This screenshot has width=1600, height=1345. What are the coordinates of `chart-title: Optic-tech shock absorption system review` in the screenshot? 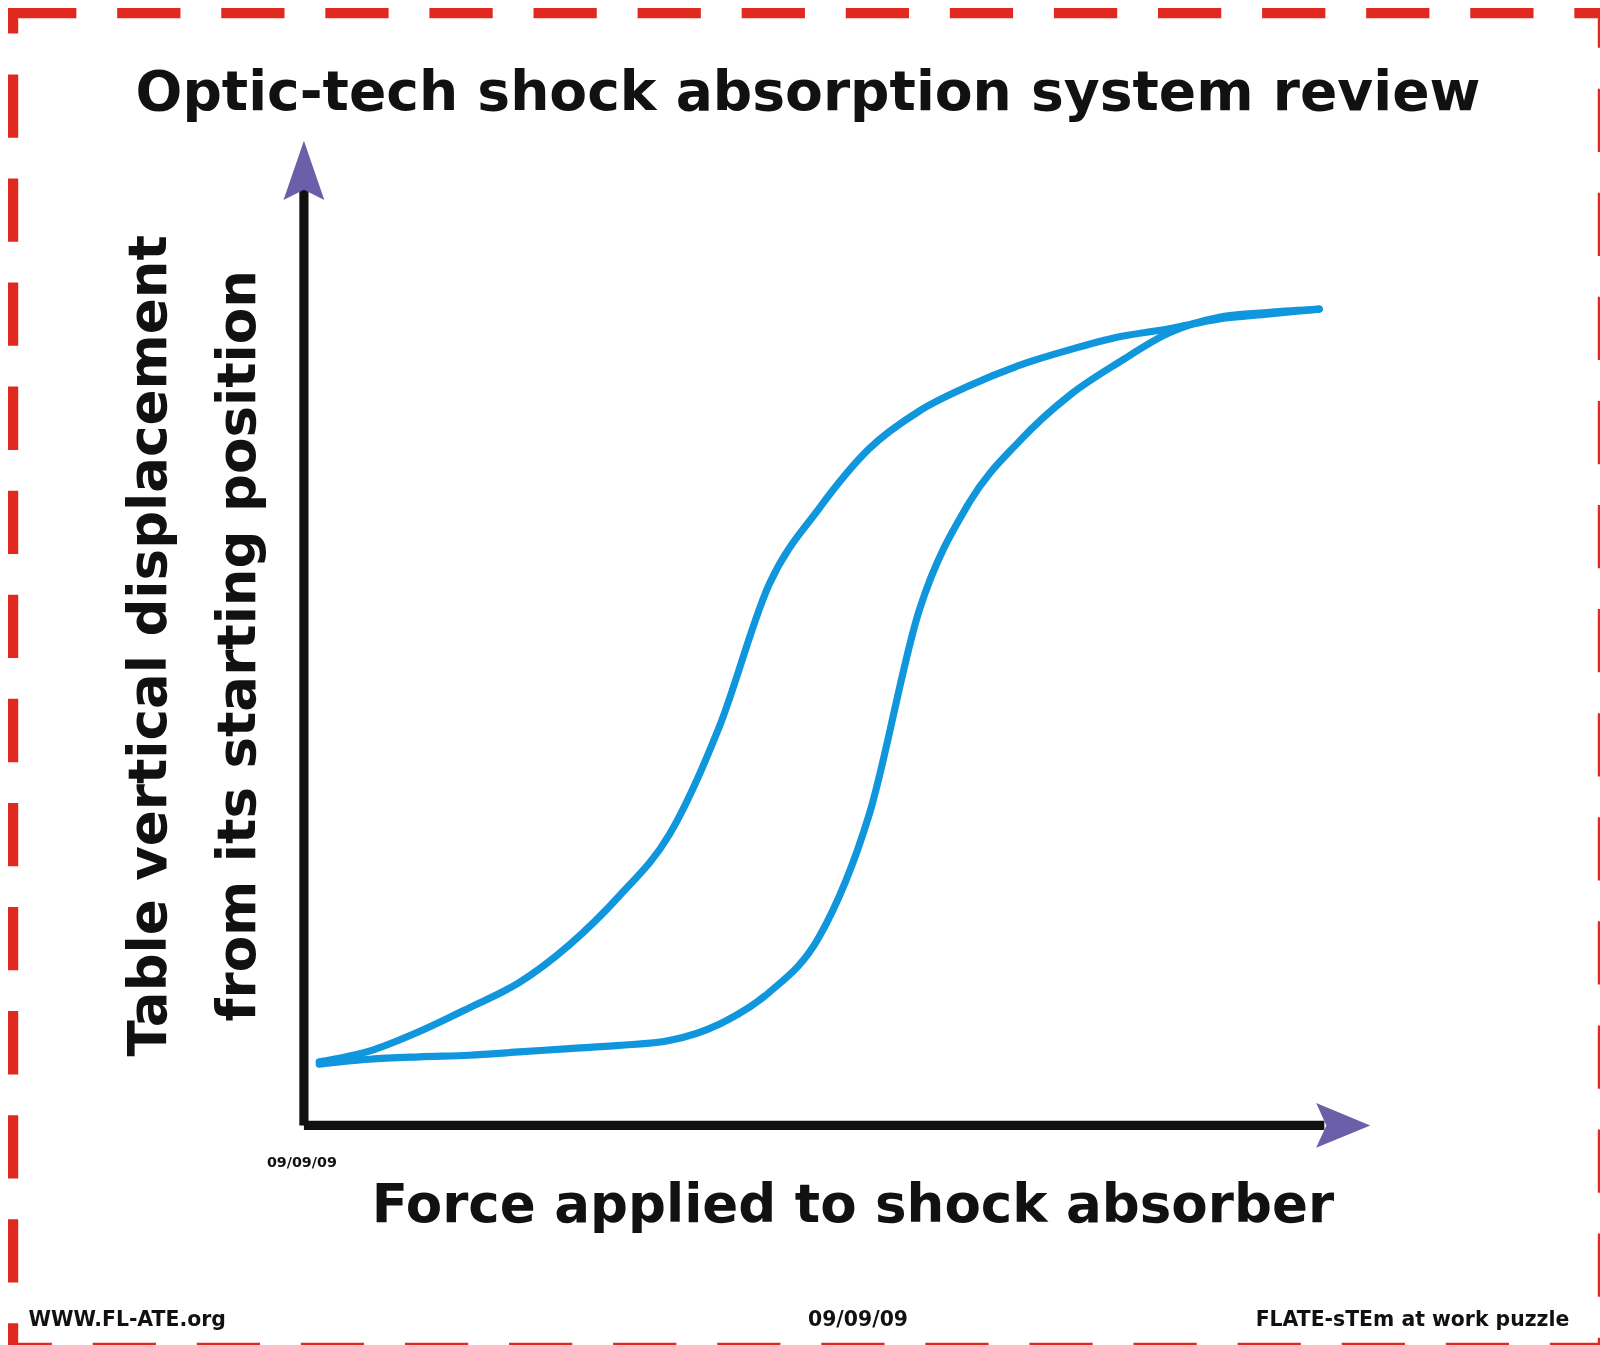 It's located at (808, 91).